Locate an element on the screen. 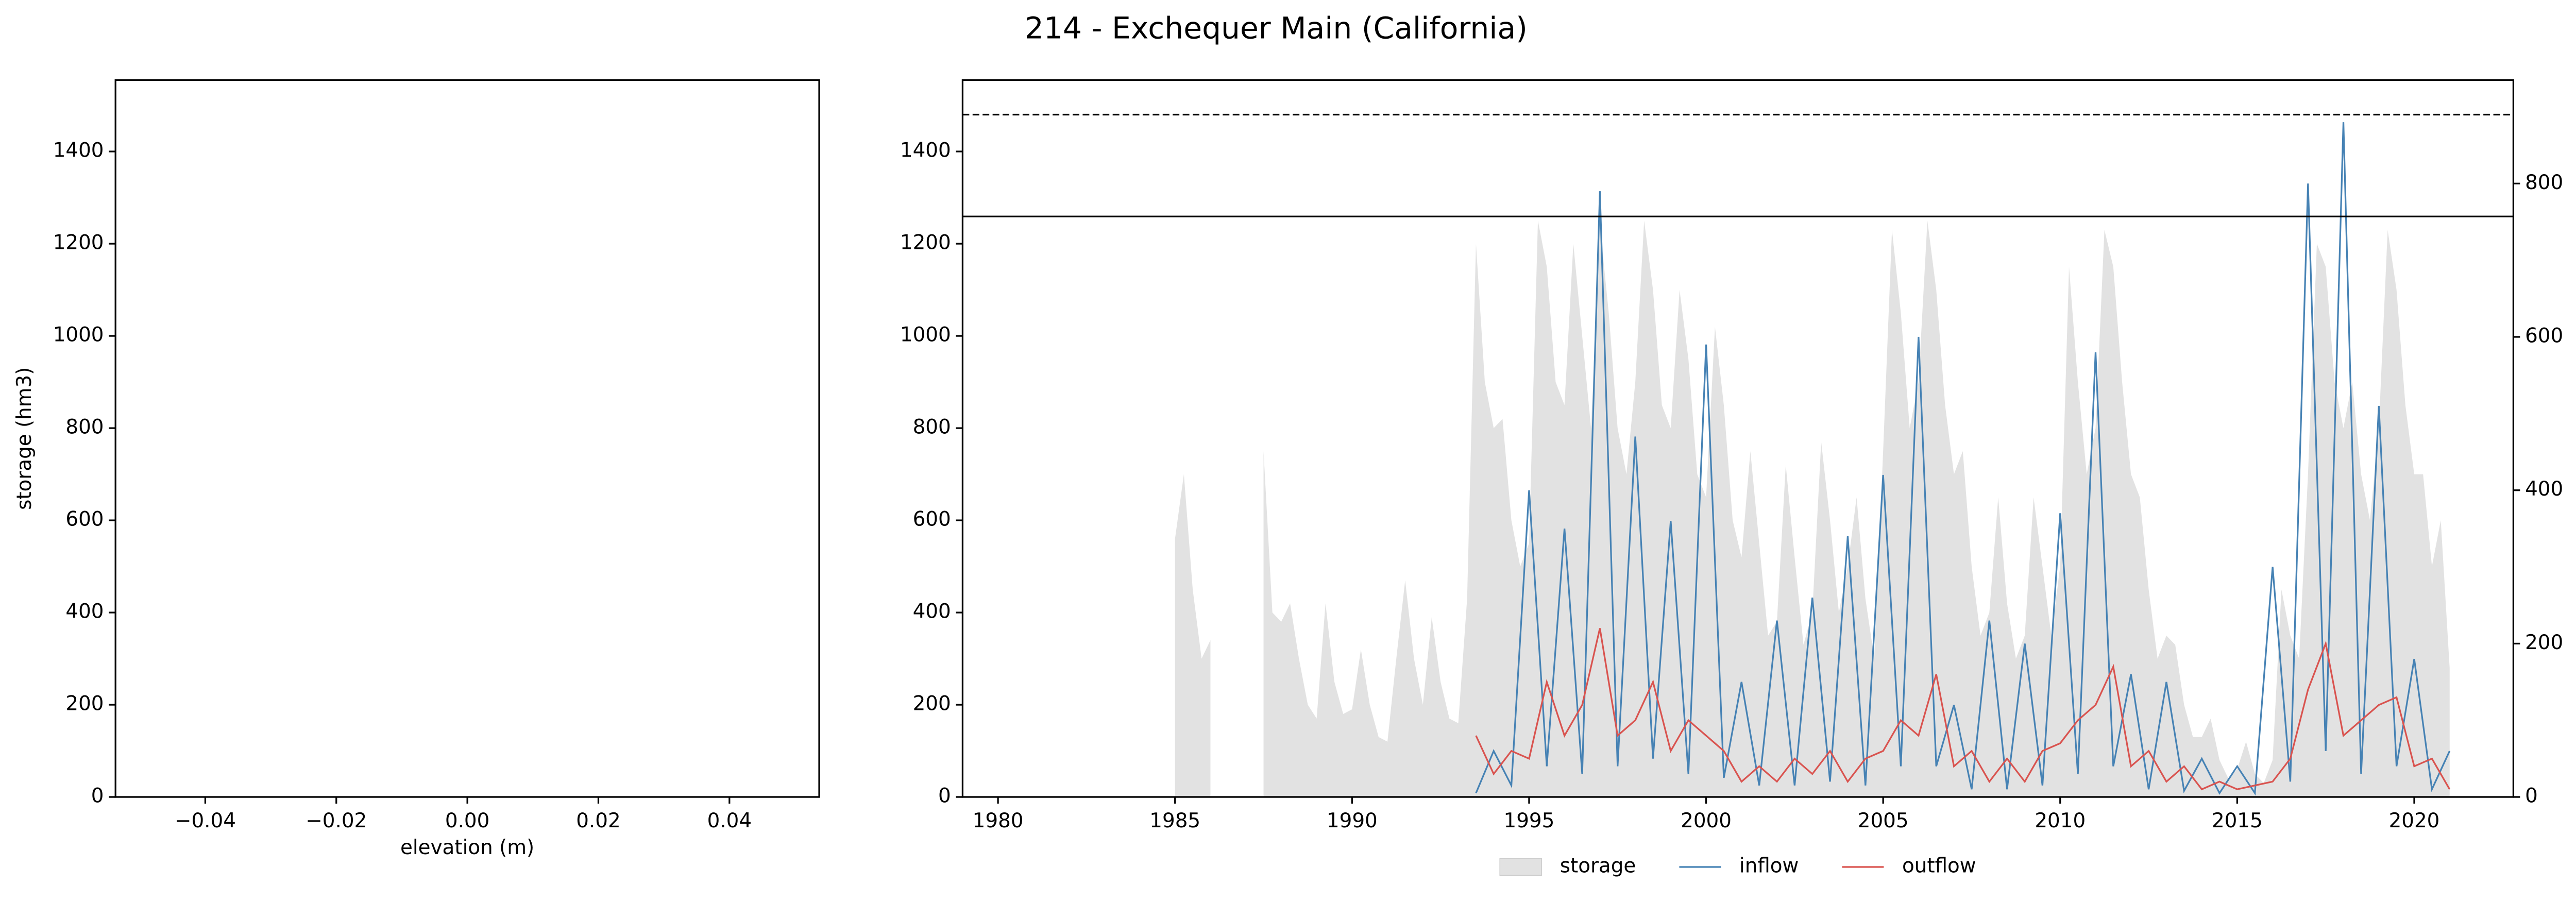 The image size is (2576, 902). x-tick-label: 2005 is located at coordinates (1883, 820).